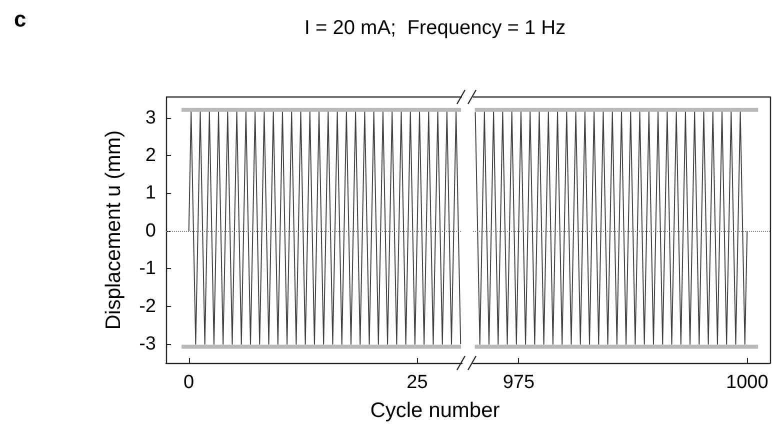  Describe the element at coordinates (435, 28) in the screenshot. I see `chart-title: I = 20 mA; Frequency = 1 Hz` at that location.